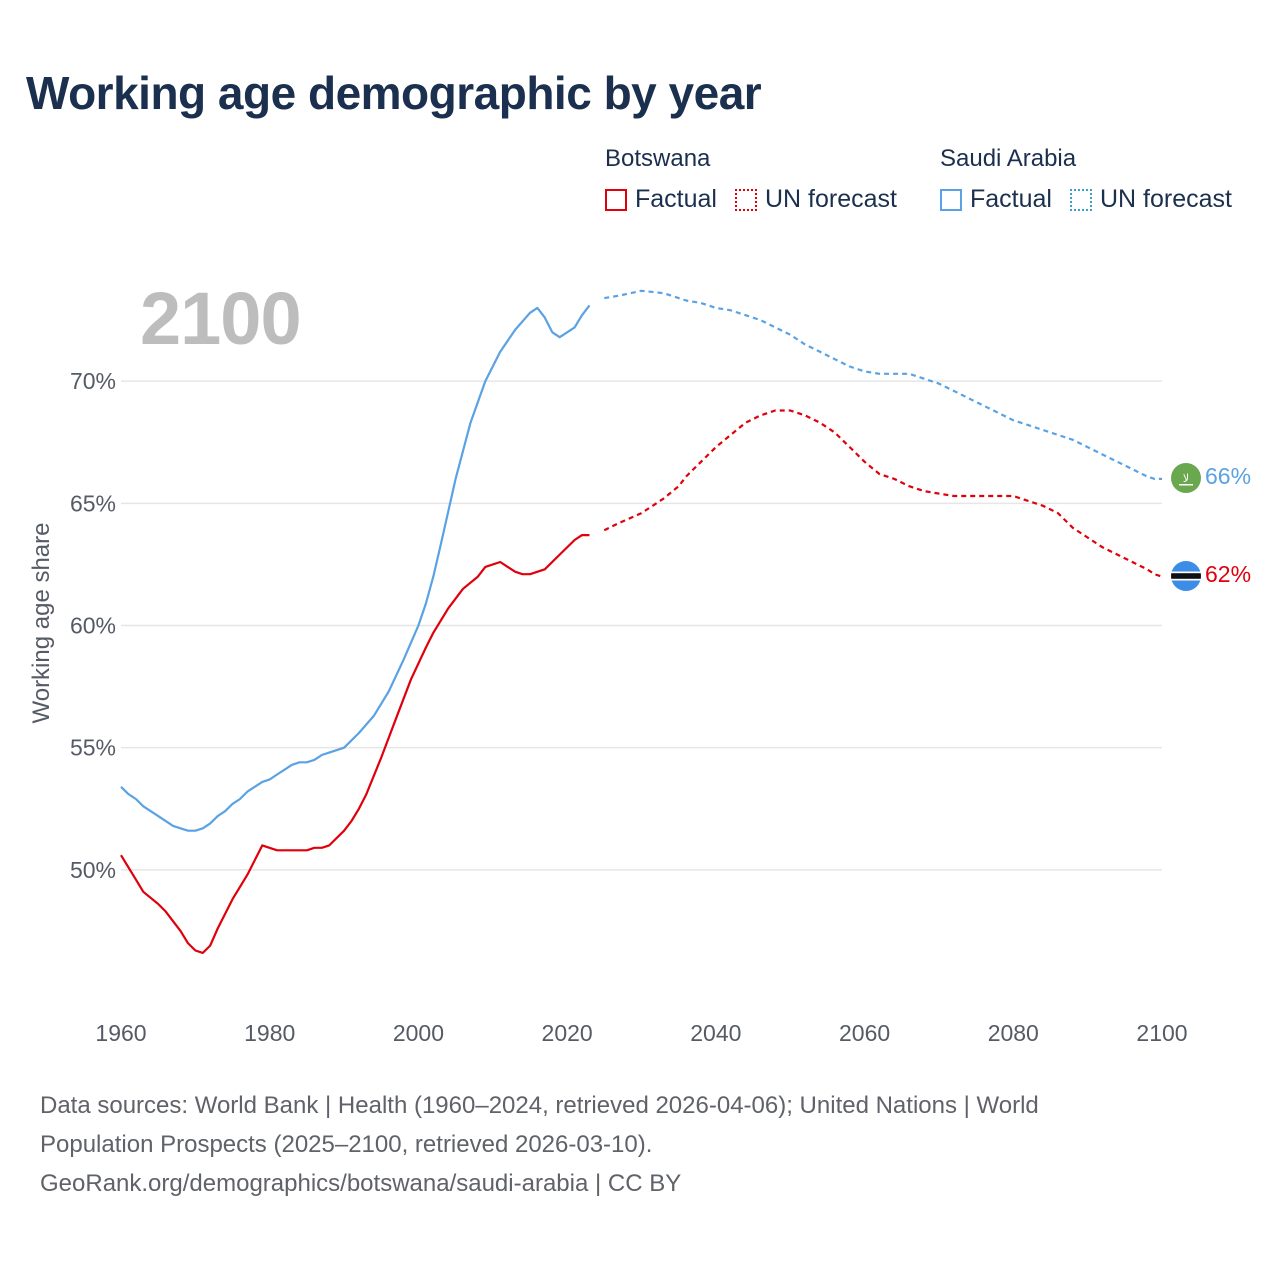 This screenshot has width=1280, height=1280. What do you see at coordinates (1228, 574) in the screenshot?
I see `botswana-end-label: 62%` at bounding box center [1228, 574].